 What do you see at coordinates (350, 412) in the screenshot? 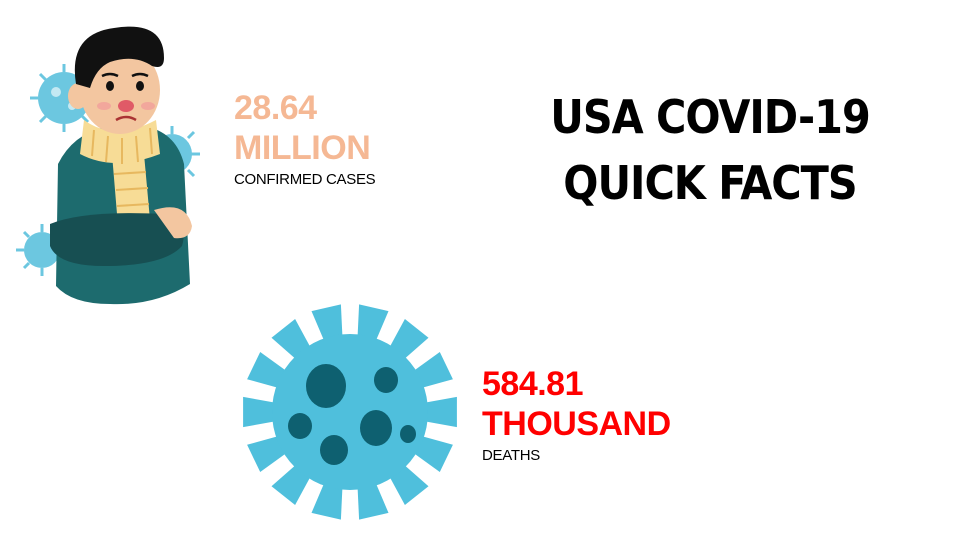
I see `virus-icon` at bounding box center [350, 412].